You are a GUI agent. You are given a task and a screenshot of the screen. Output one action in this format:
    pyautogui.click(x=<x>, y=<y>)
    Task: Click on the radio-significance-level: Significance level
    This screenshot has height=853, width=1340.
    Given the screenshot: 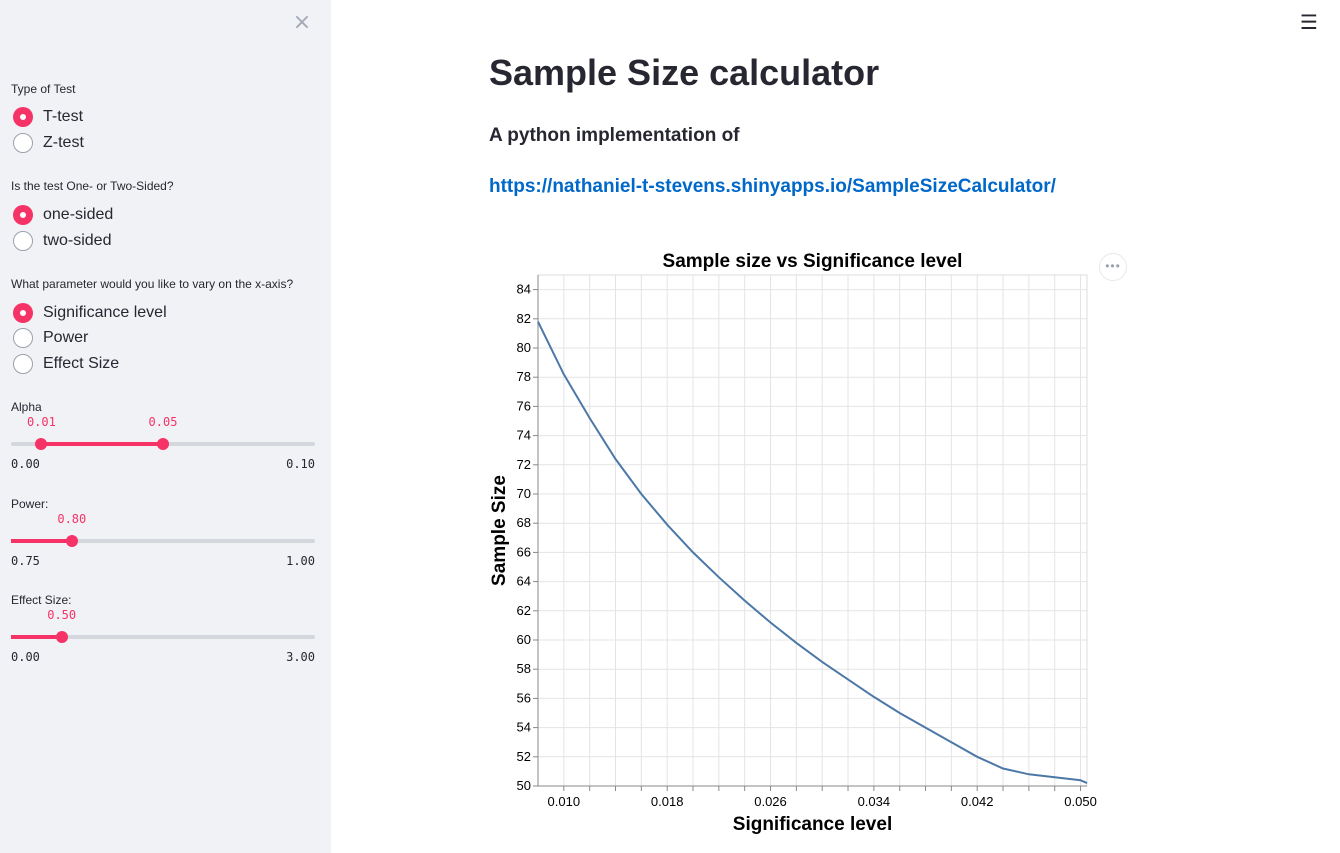 What is the action you would take?
    pyautogui.click(x=90, y=313)
    